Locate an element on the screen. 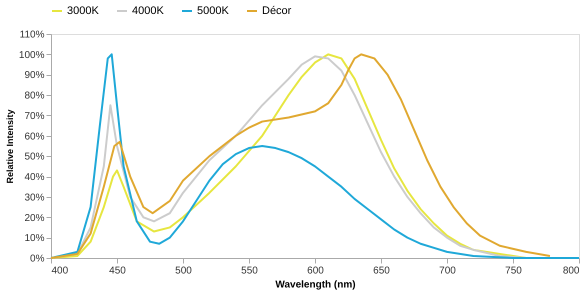 Image resolution: width=585 pixels, height=294 pixels. legend-label: 3000K is located at coordinates (83, 11).